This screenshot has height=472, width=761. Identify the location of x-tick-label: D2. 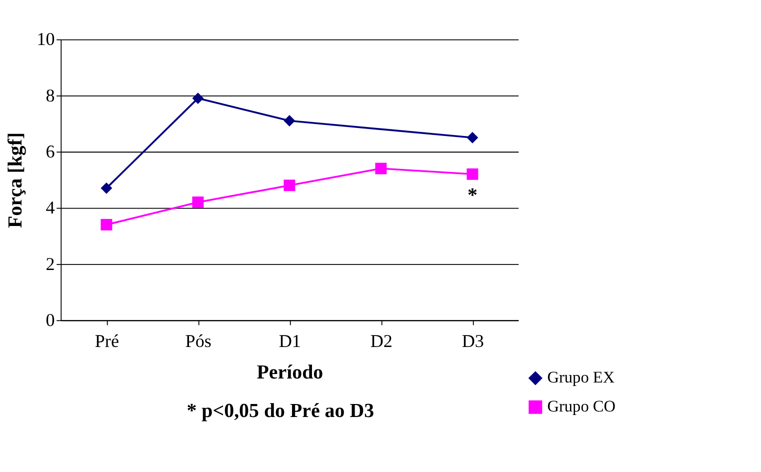
(381, 340).